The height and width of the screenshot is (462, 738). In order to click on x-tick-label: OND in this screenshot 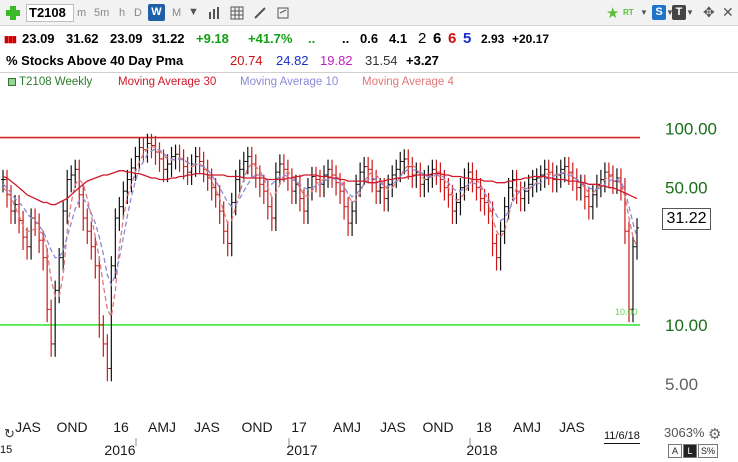, I will do `click(256, 427)`.